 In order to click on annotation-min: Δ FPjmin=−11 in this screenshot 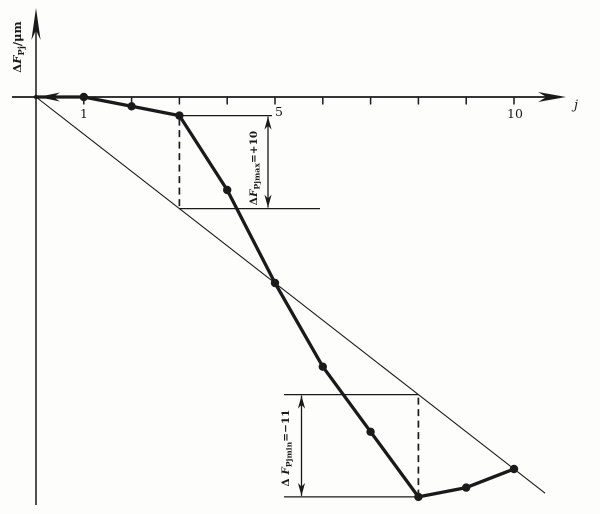, I will do `click(350, 445)`.